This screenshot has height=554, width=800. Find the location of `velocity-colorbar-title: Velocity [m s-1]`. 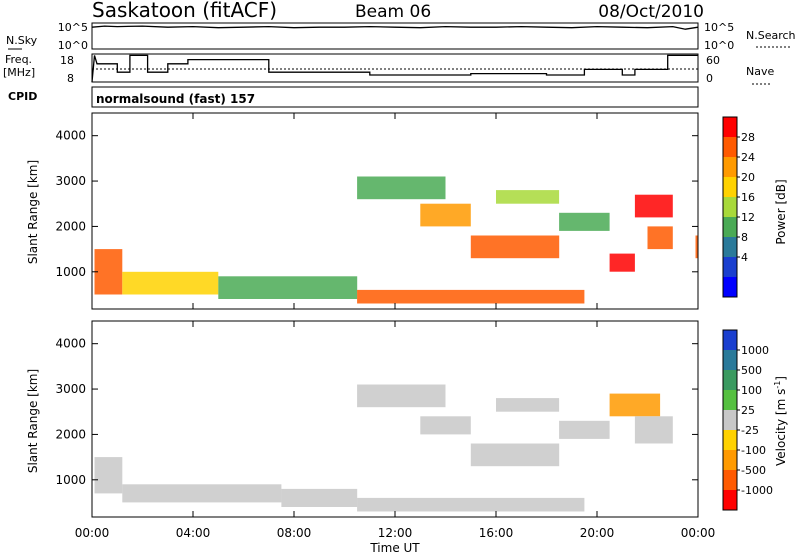

velocity-colorbar-title: Velocity [m s-1] is located at coordinates (780, 421).